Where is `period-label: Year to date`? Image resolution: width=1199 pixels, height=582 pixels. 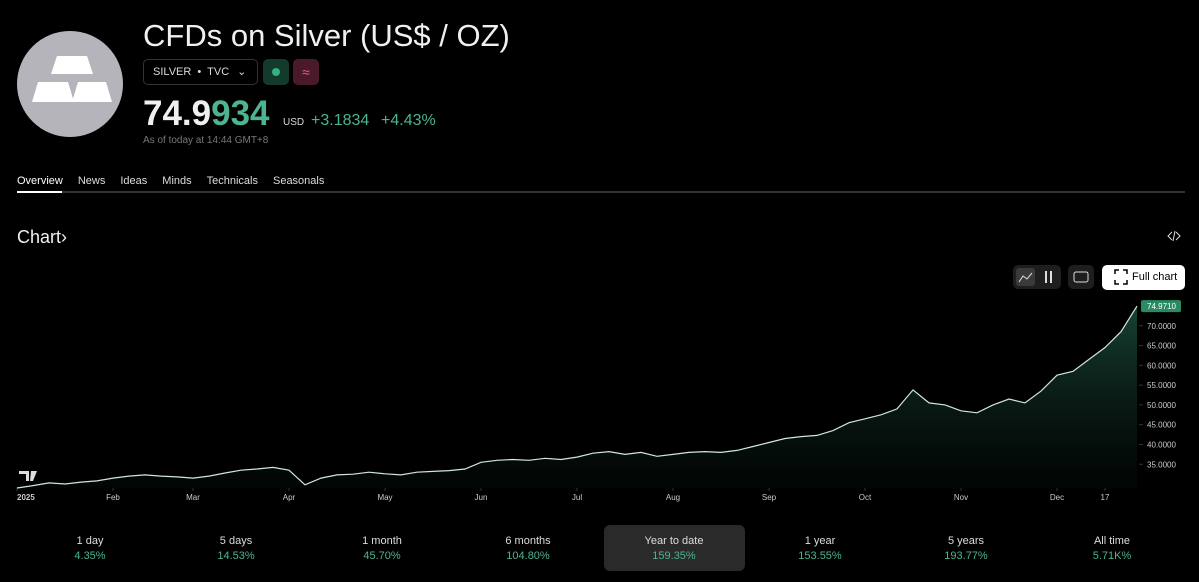
period-label: Year to date is located at coordinates (674, 541).